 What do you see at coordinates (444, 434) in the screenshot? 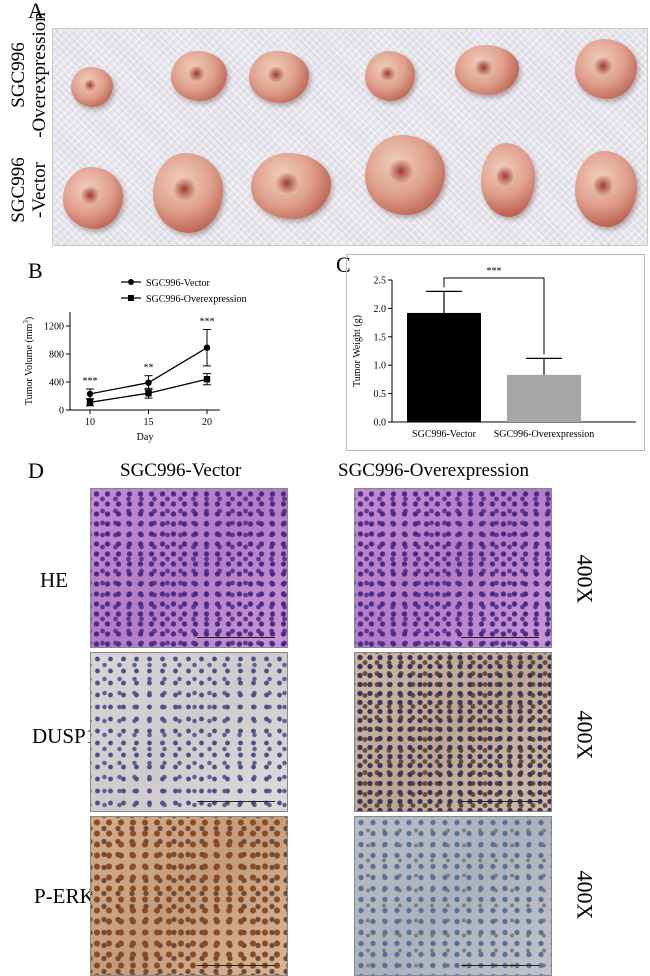
I see `category-label: SGC996-Vector` at bounding box center [444, 434].